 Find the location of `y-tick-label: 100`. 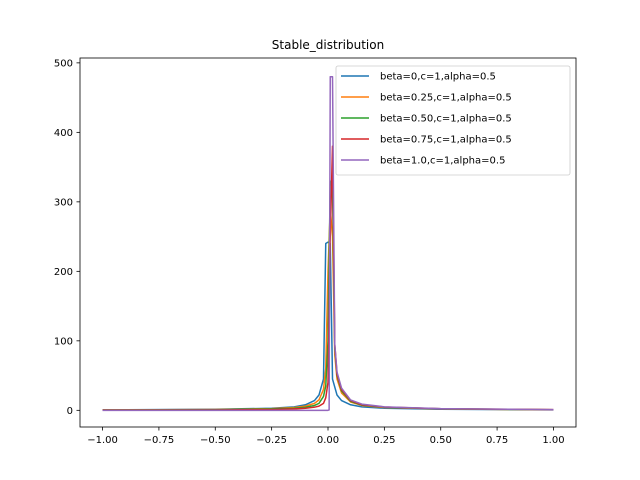

y-tick-label: 100 is located at coordinates (63, 341).